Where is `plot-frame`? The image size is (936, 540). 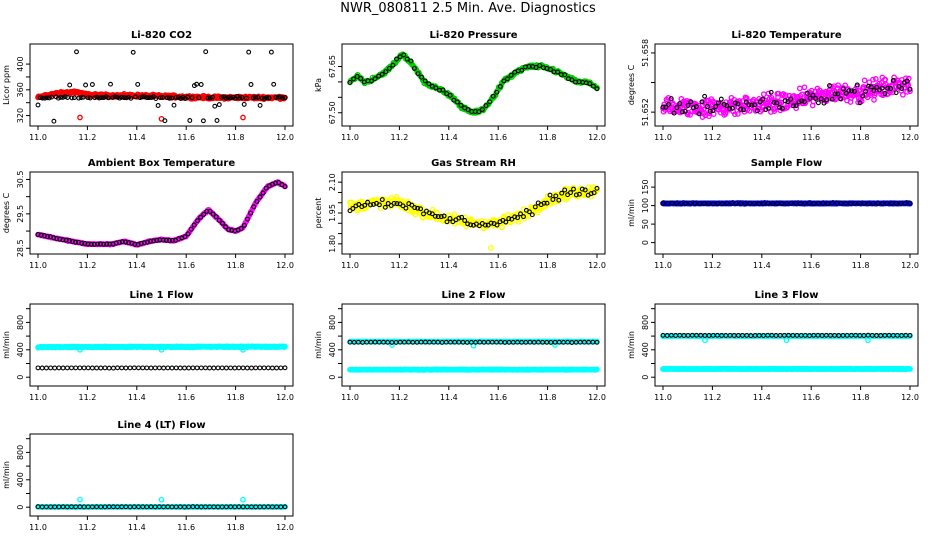
plot-frame is located at coordinates (473, 85).